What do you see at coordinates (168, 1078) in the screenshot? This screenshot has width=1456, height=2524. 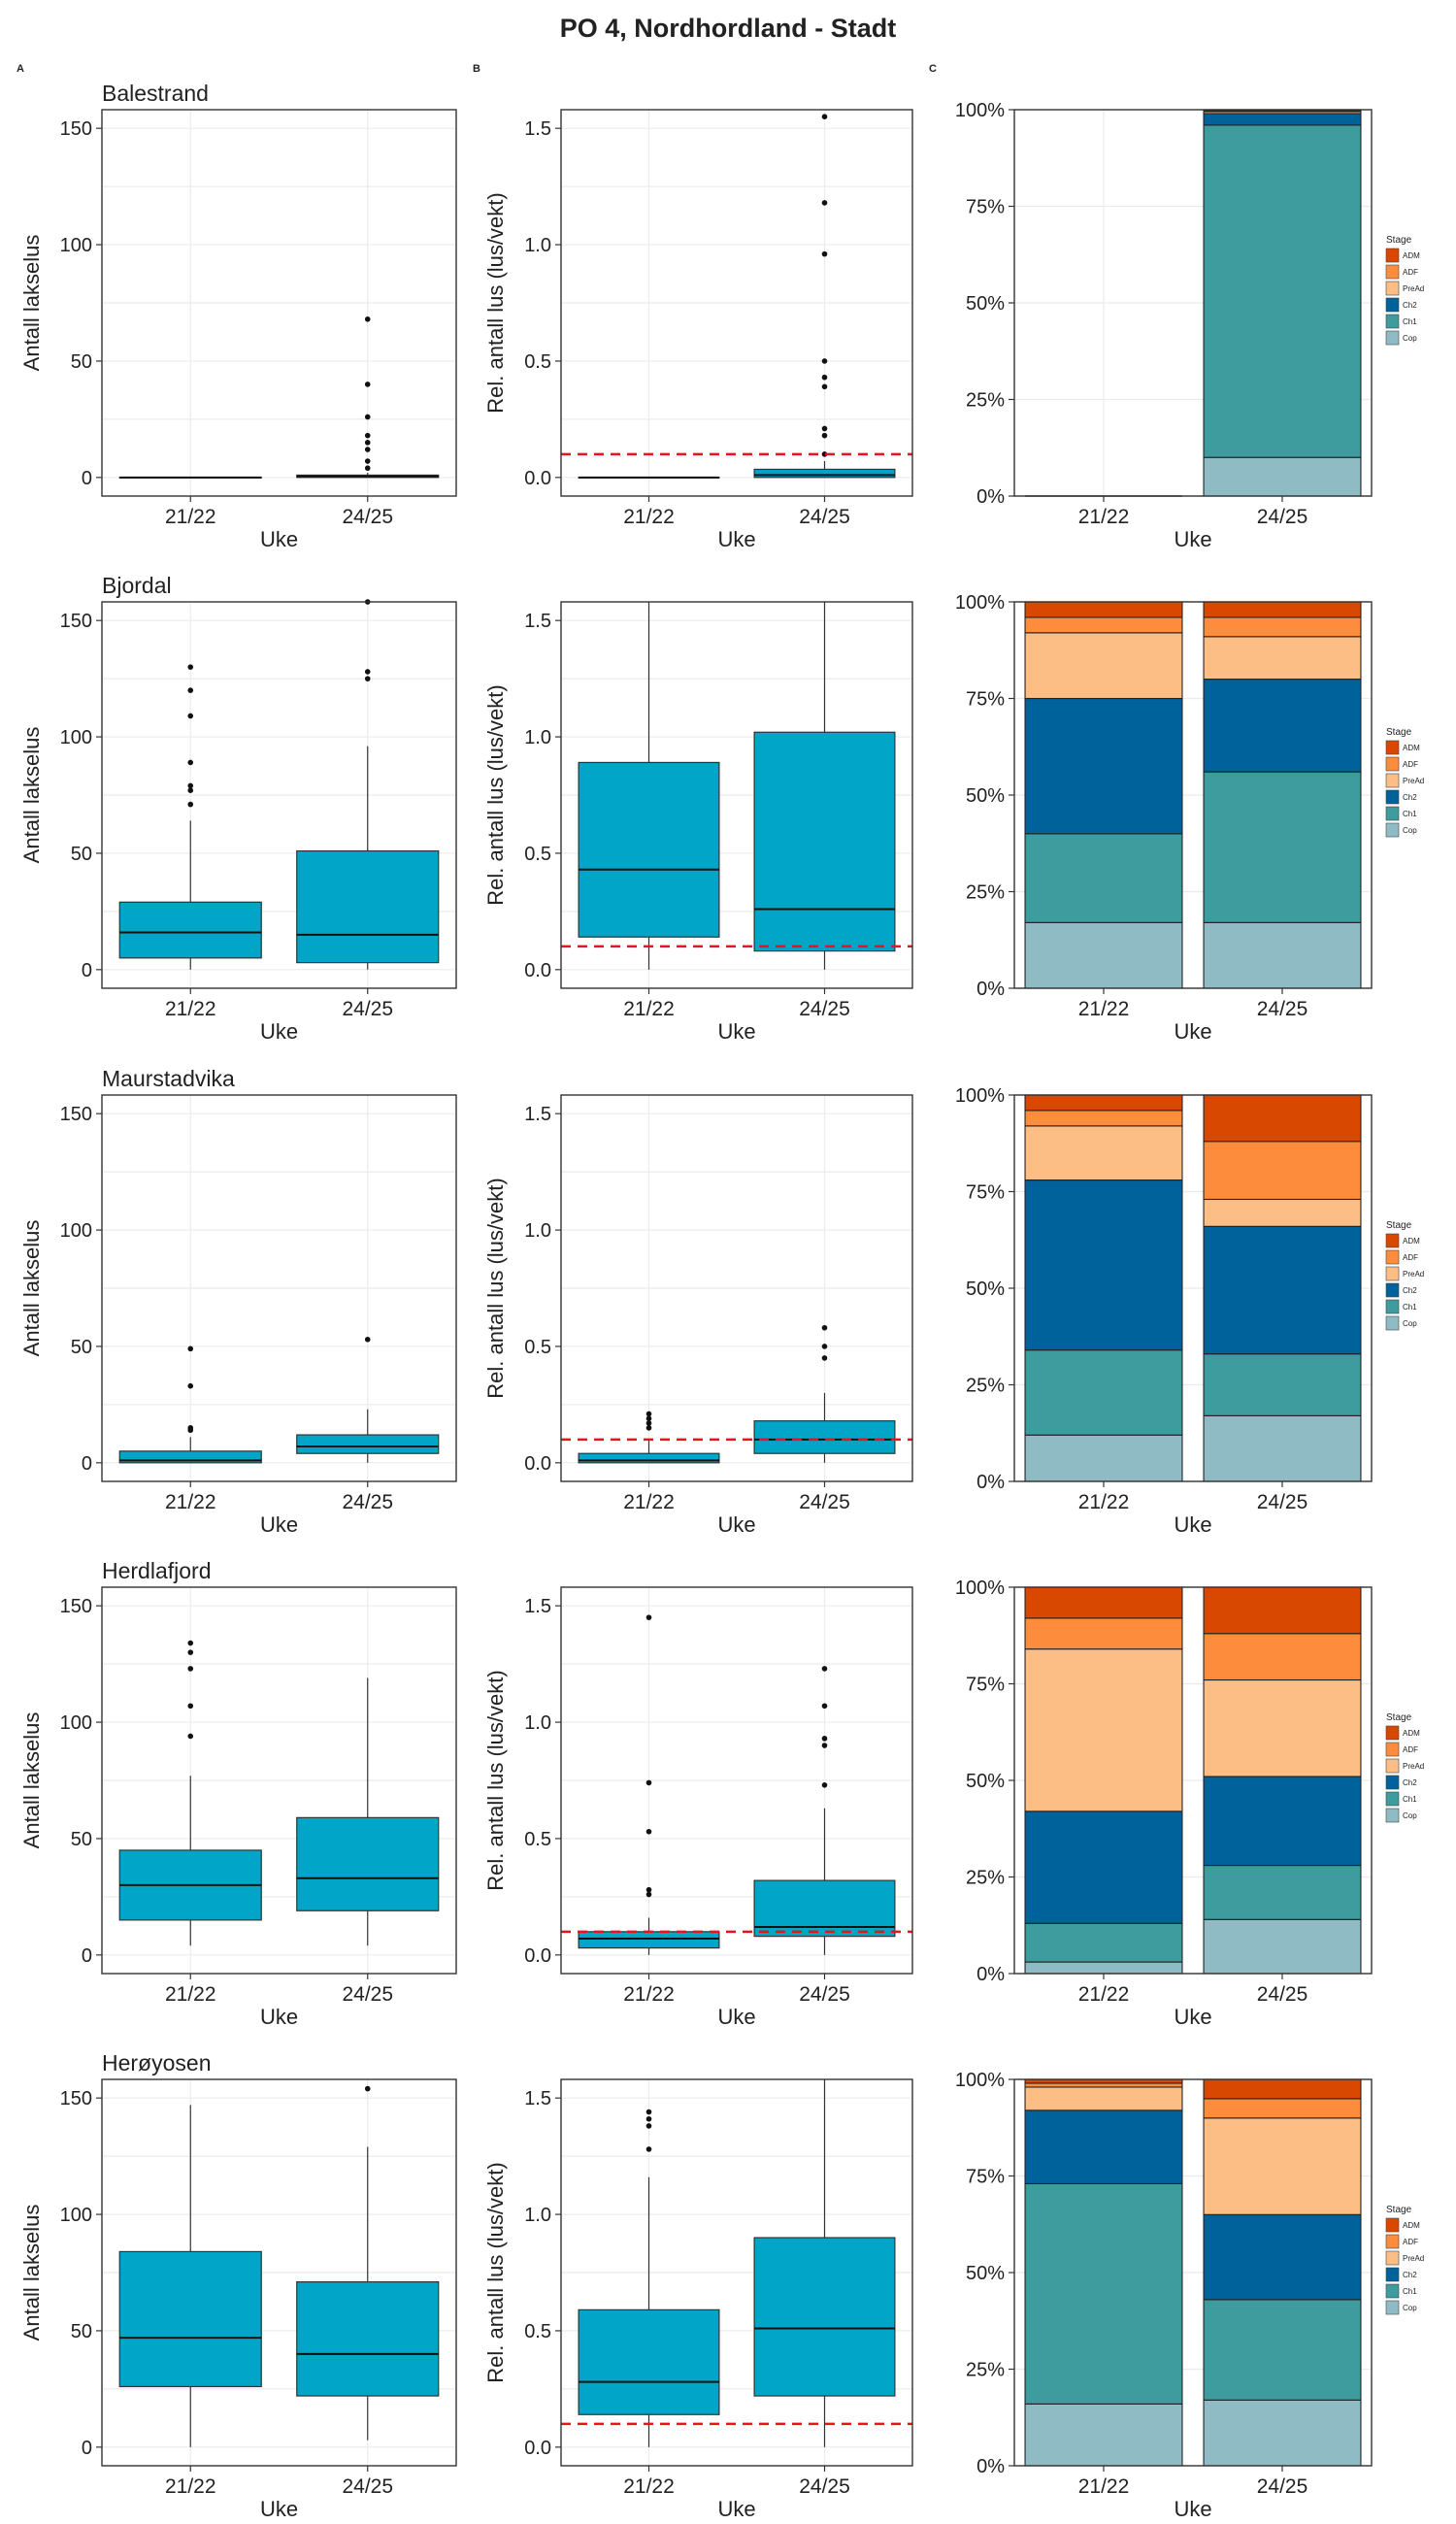 I see `site-title: Maurstadvika` at bounding box center [168, 1078].